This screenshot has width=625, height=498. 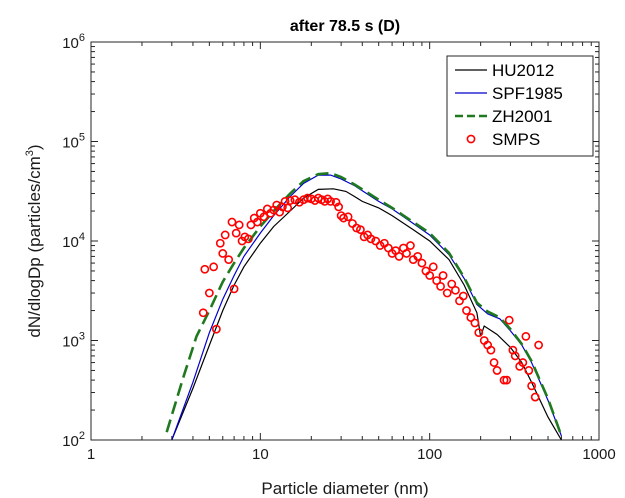 I want to click on y-axis-label-close: ), so click(x=34, y=147).